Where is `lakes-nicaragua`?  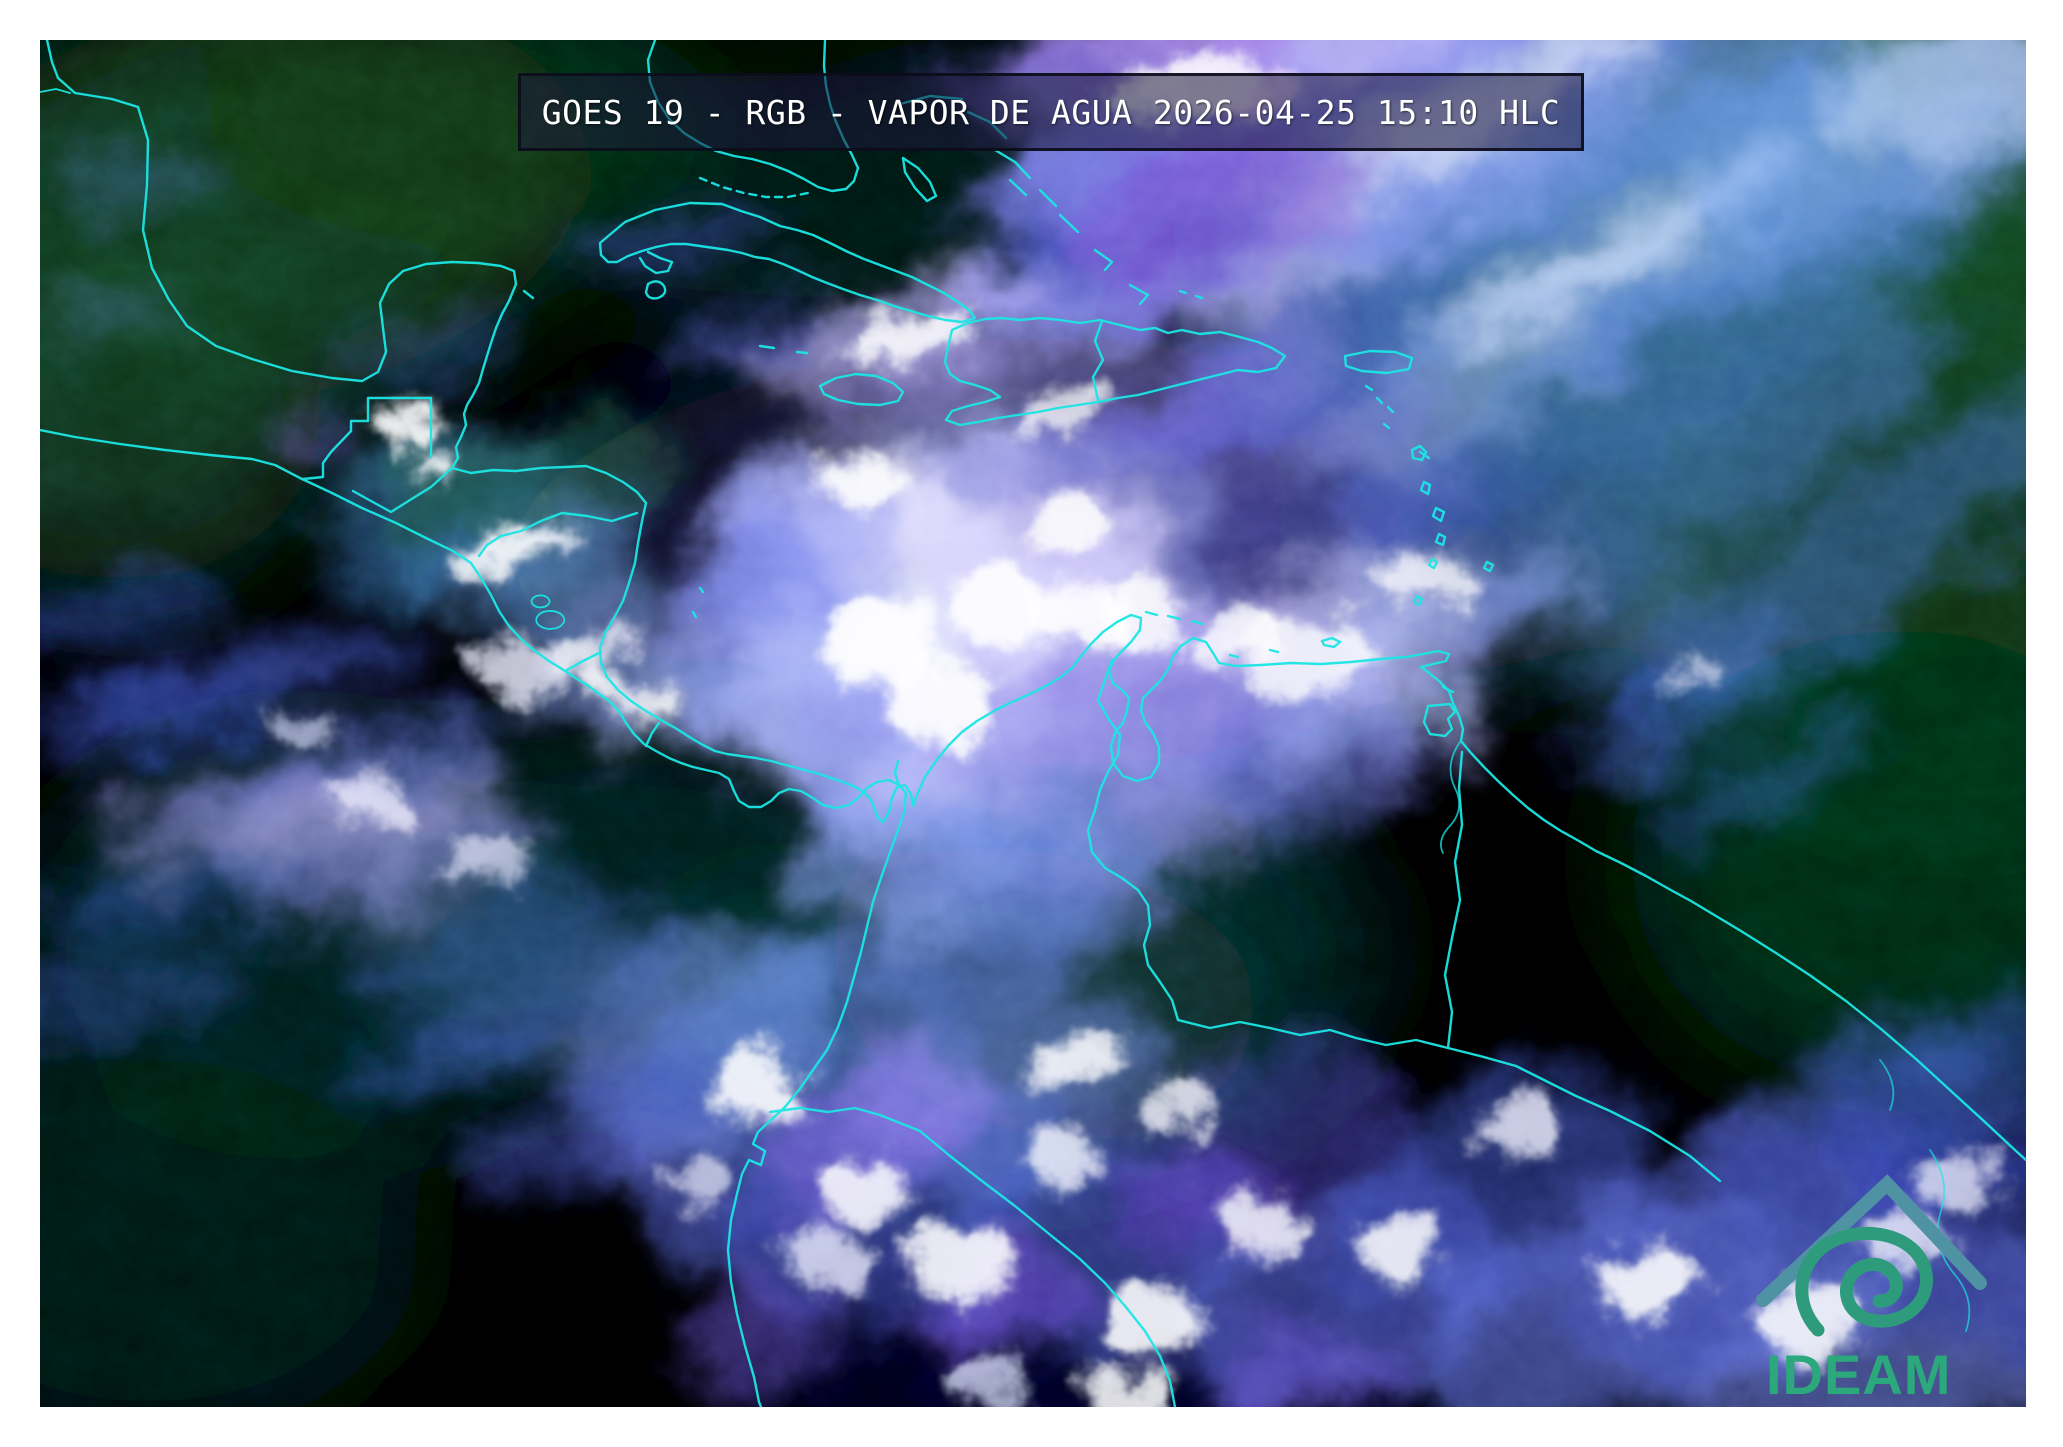 lakes-nicaragua is located at coordinates (548, 612).